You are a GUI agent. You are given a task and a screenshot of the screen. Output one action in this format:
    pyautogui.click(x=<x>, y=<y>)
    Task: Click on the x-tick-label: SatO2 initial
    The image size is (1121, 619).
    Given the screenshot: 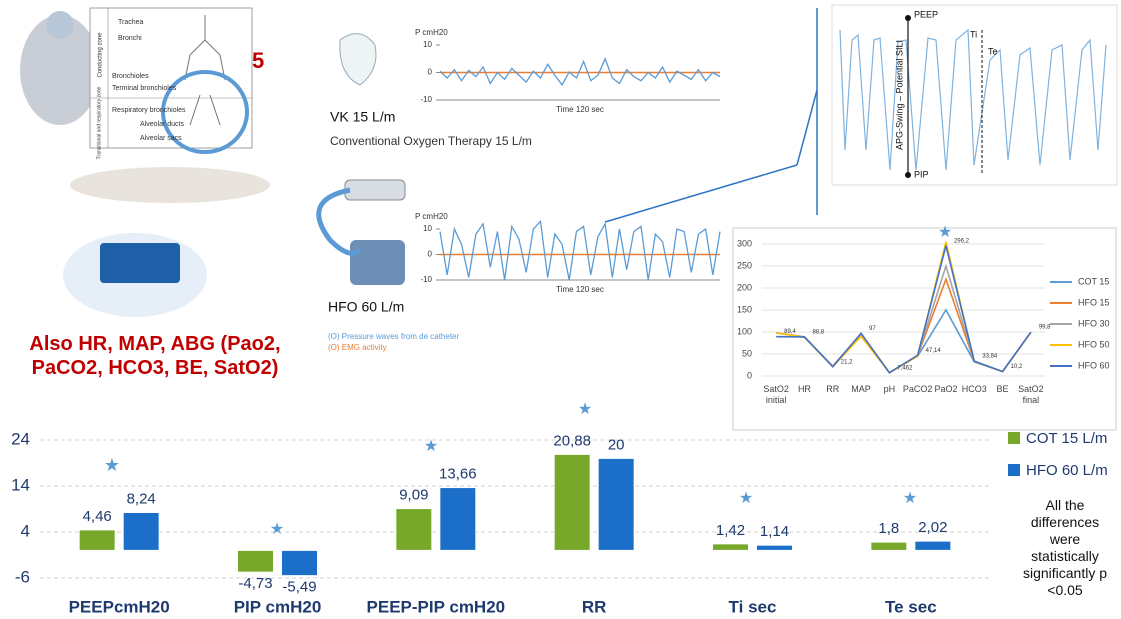 What is the action you would take?
    pyautogui.click(x=776, y=394)
    